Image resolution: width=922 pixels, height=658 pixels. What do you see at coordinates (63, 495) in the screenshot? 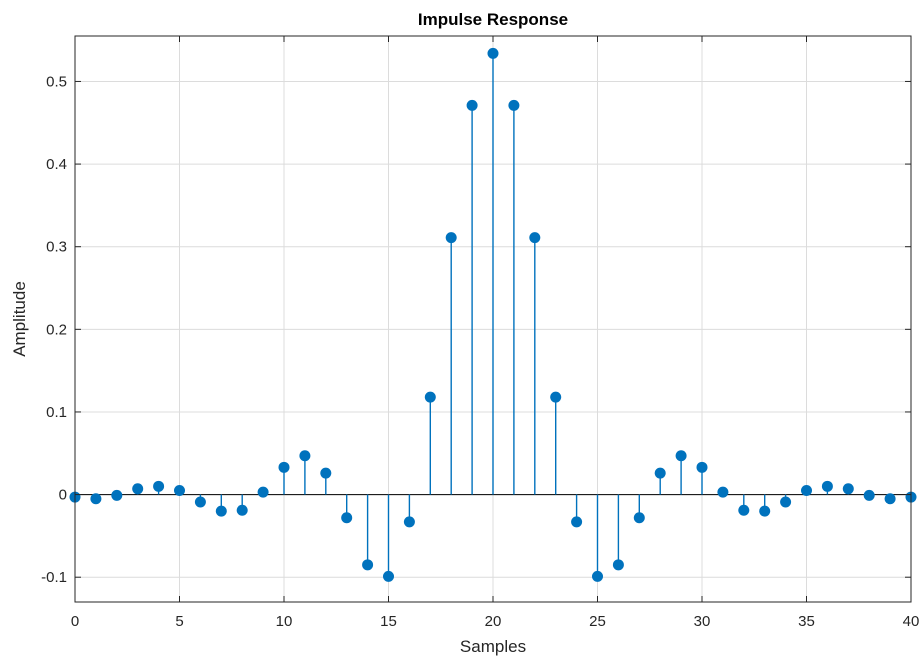
I see `y-tick-label: 0` at bounding box center [63, 495].